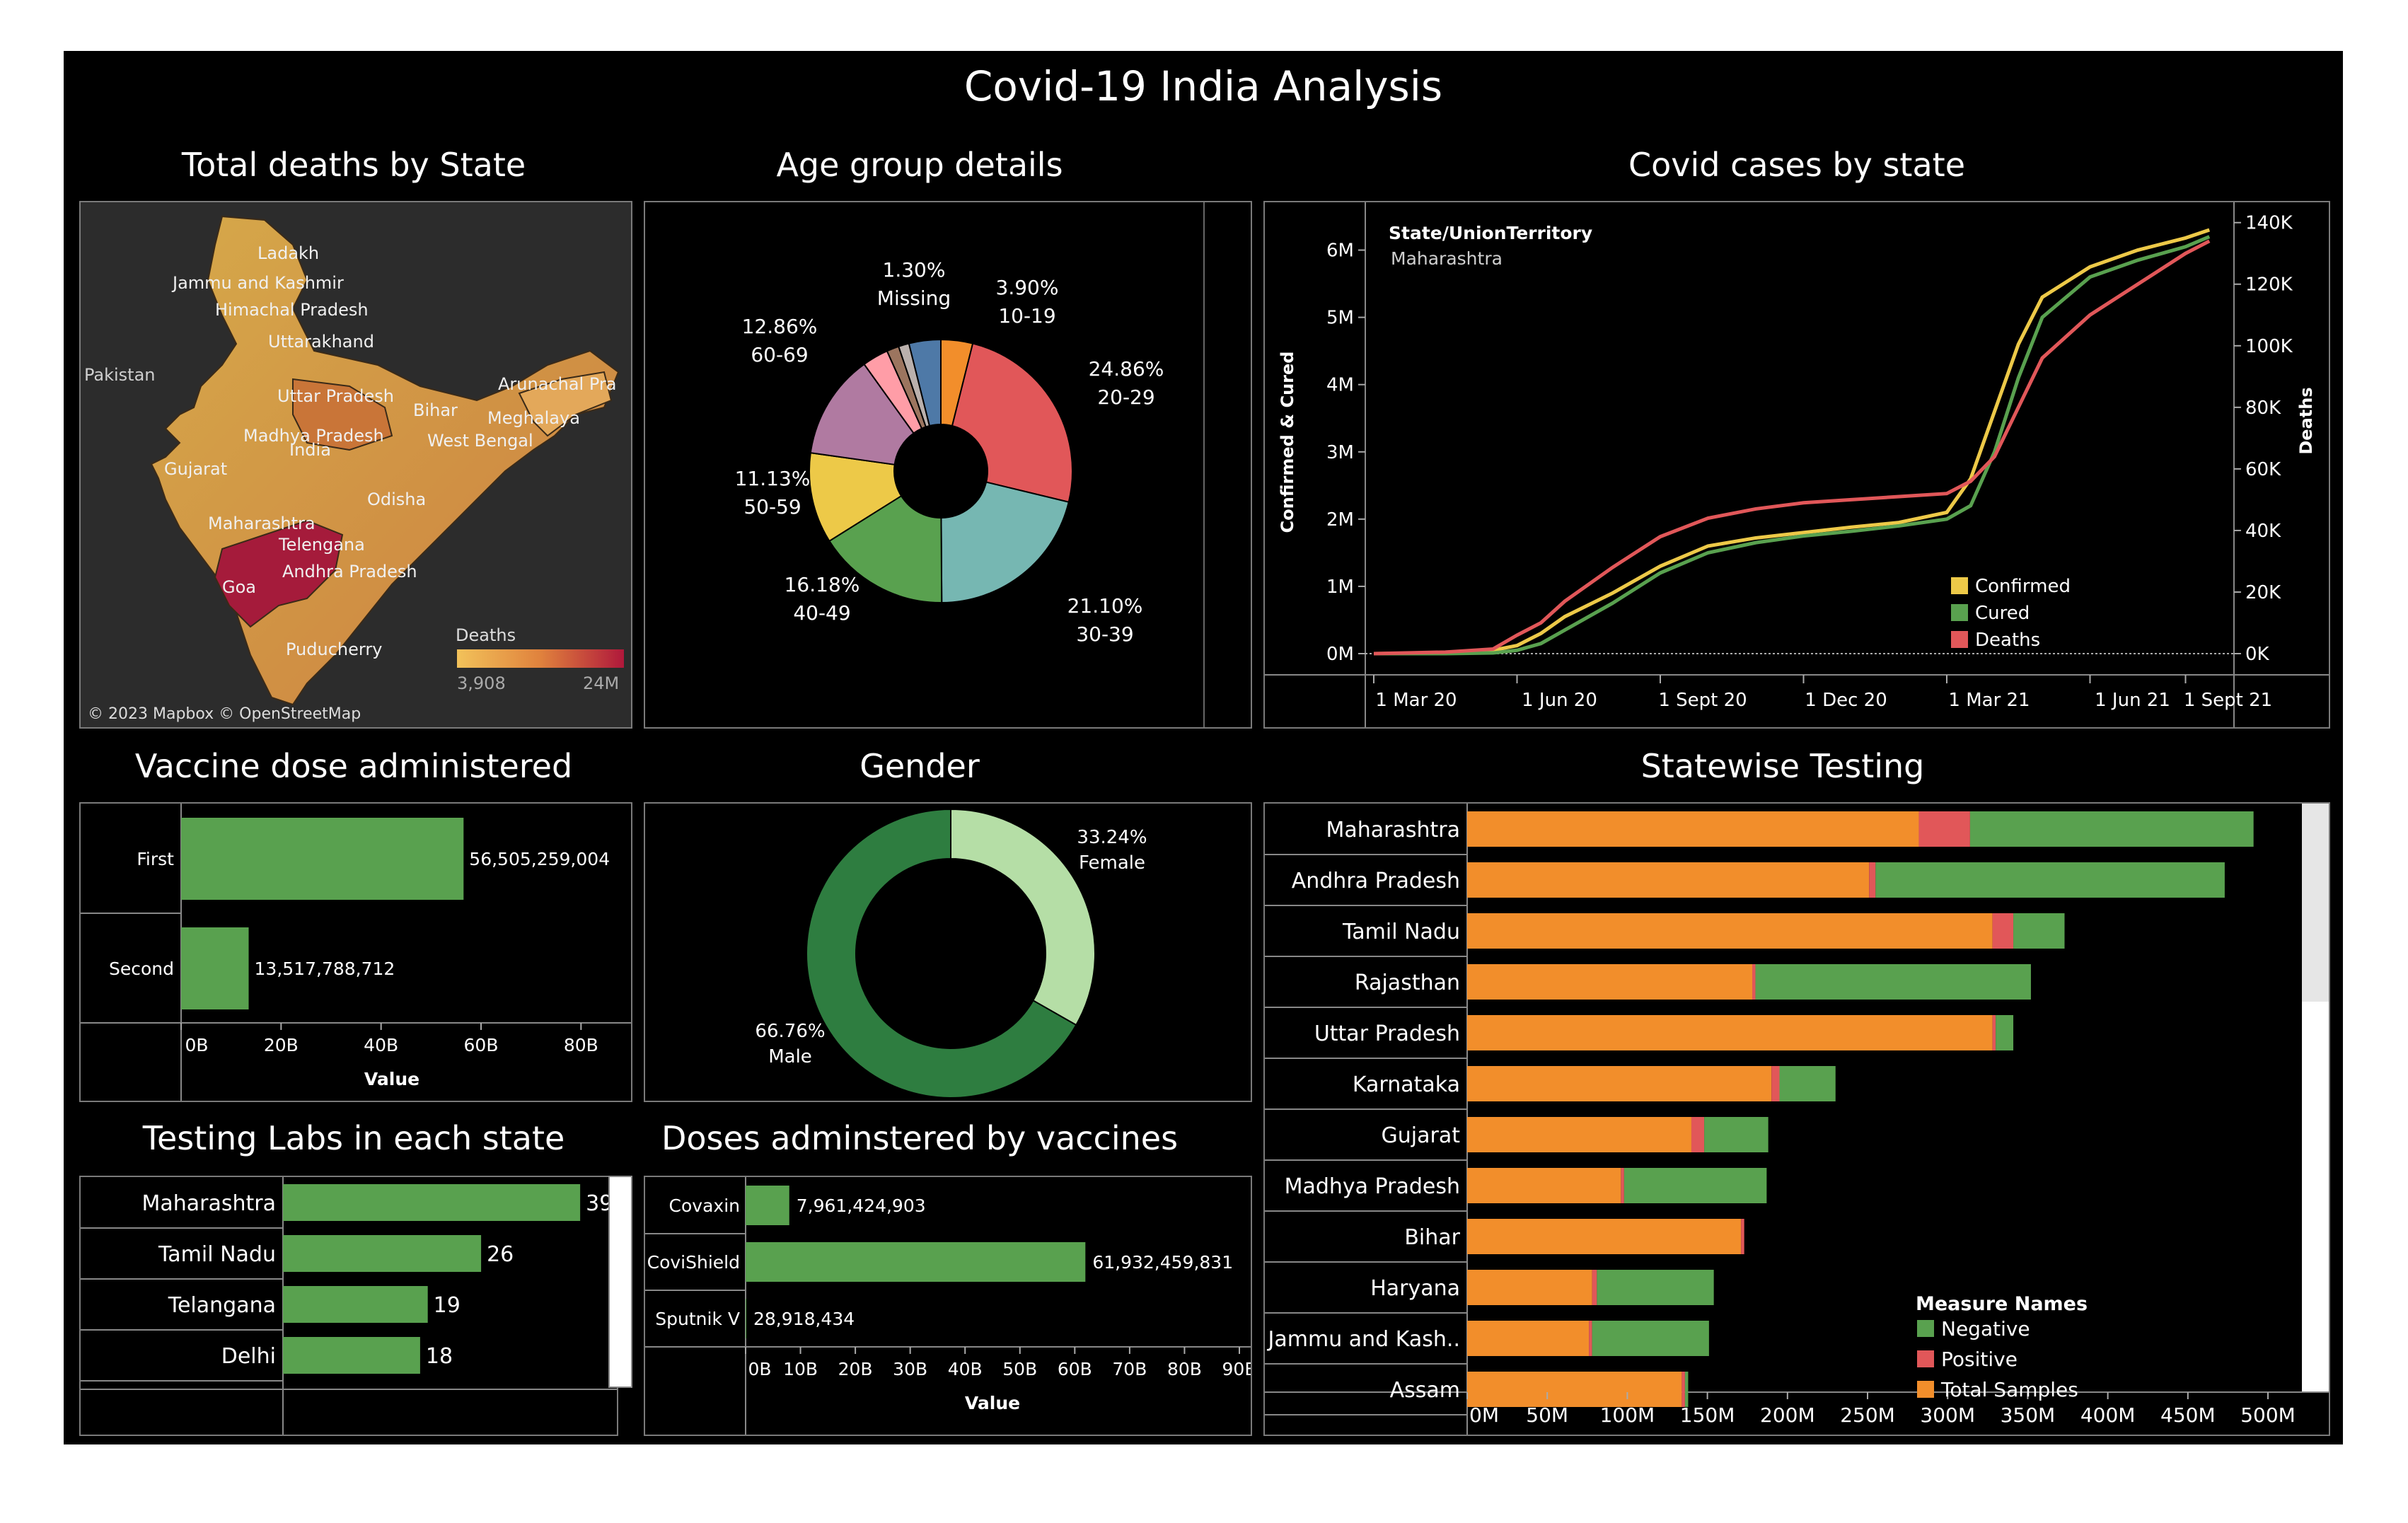  I want to click on cases-line-deaths, so click(1792, 447).